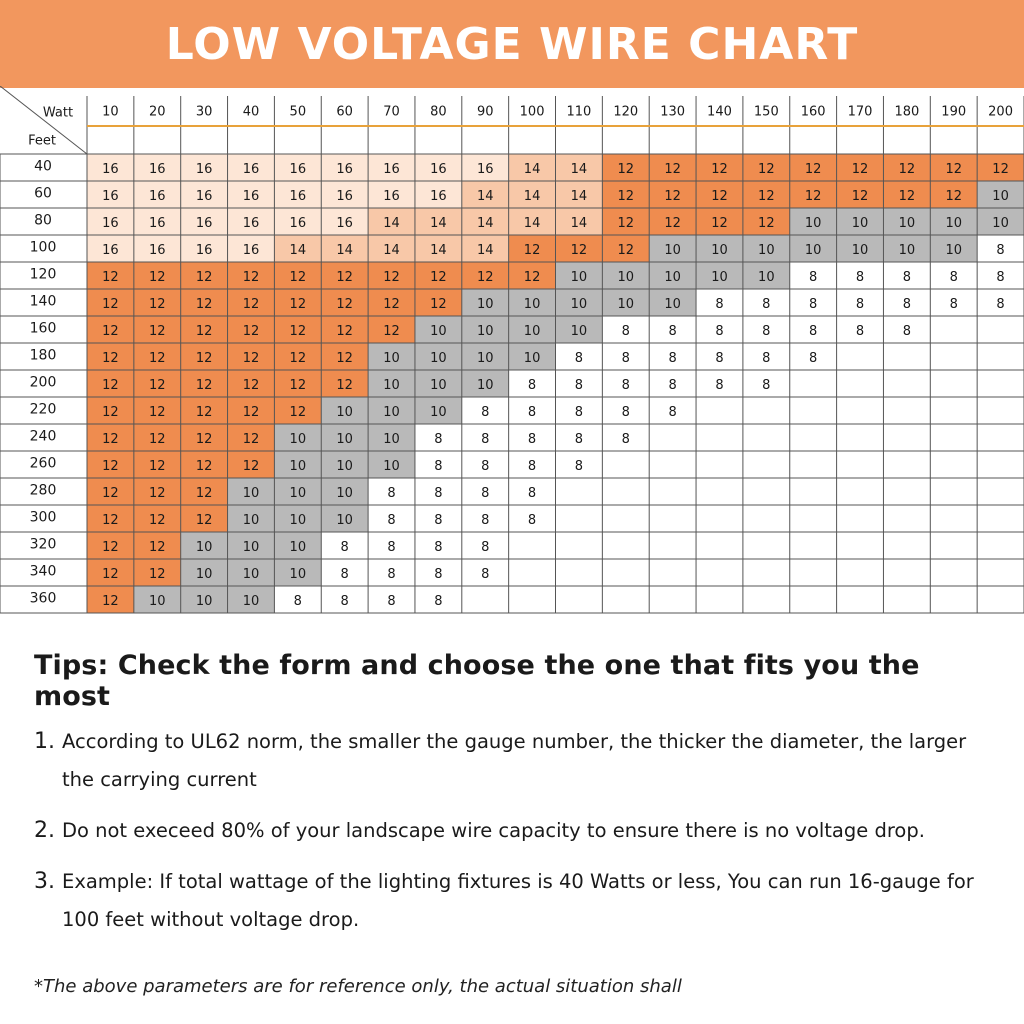 The height and width of the screenshot is (1024, 1024). Describe the element at coordinates (43, 275) in the screenshot. I see `feet-label: 120` at that location.